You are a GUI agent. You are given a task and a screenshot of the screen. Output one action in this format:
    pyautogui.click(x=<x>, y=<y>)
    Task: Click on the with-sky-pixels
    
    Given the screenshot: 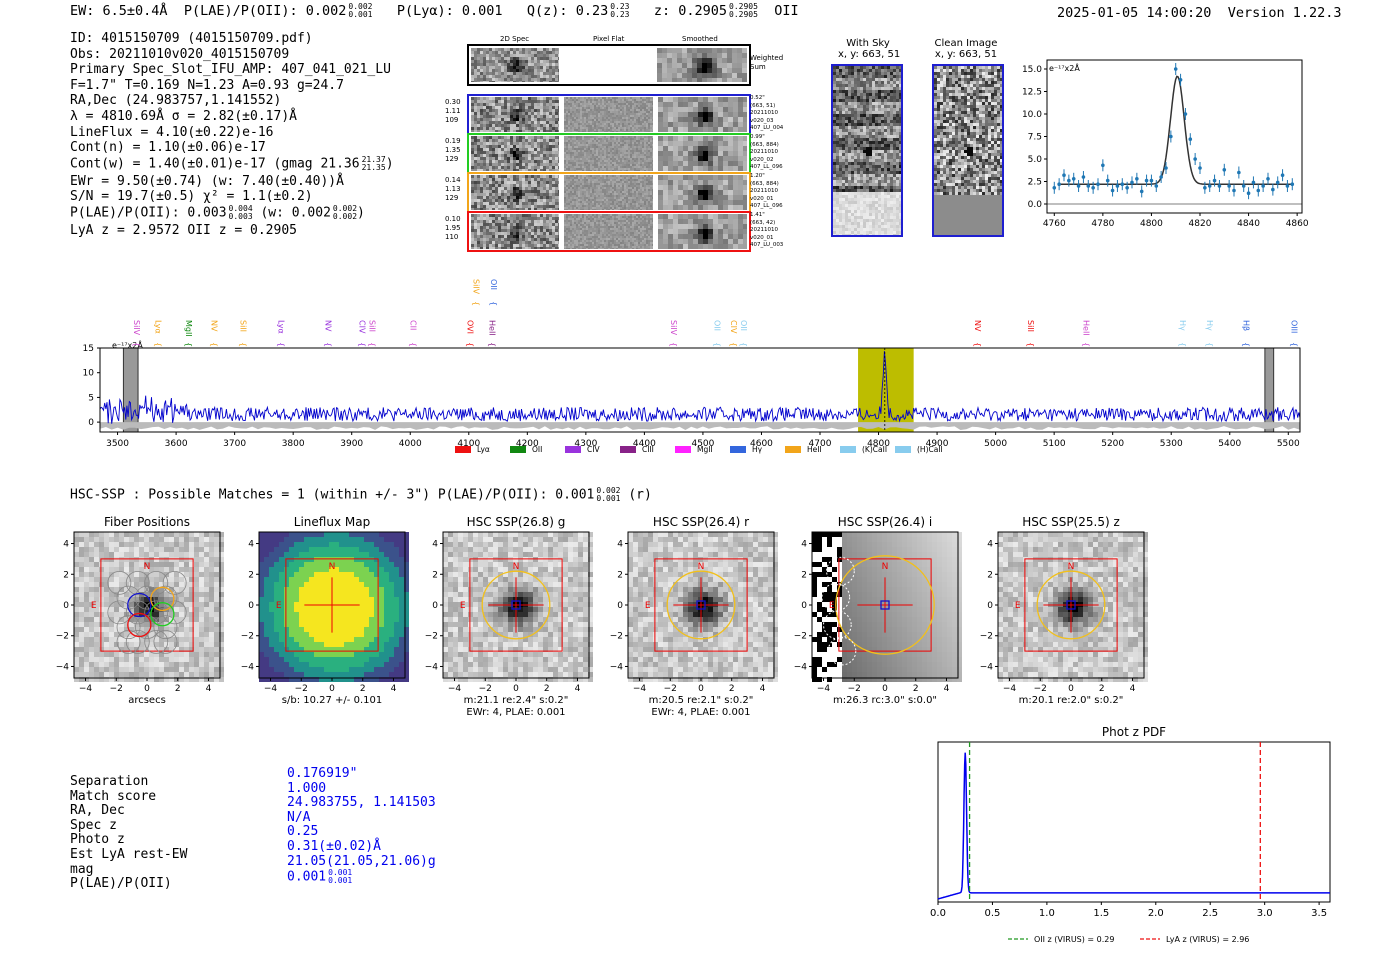 What is the action you would take?
    pyautogui.click(x=867, y=151)
    